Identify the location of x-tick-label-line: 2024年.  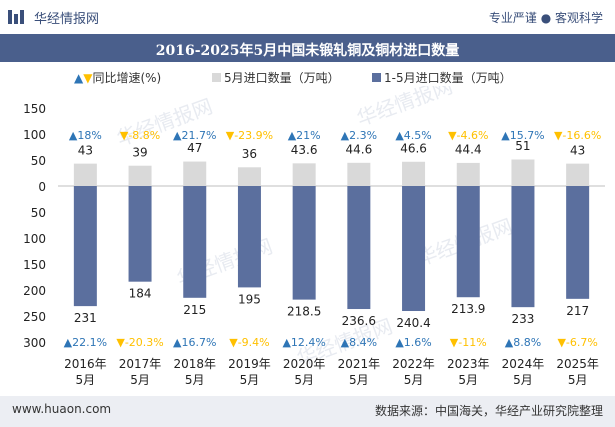
(523, 364).